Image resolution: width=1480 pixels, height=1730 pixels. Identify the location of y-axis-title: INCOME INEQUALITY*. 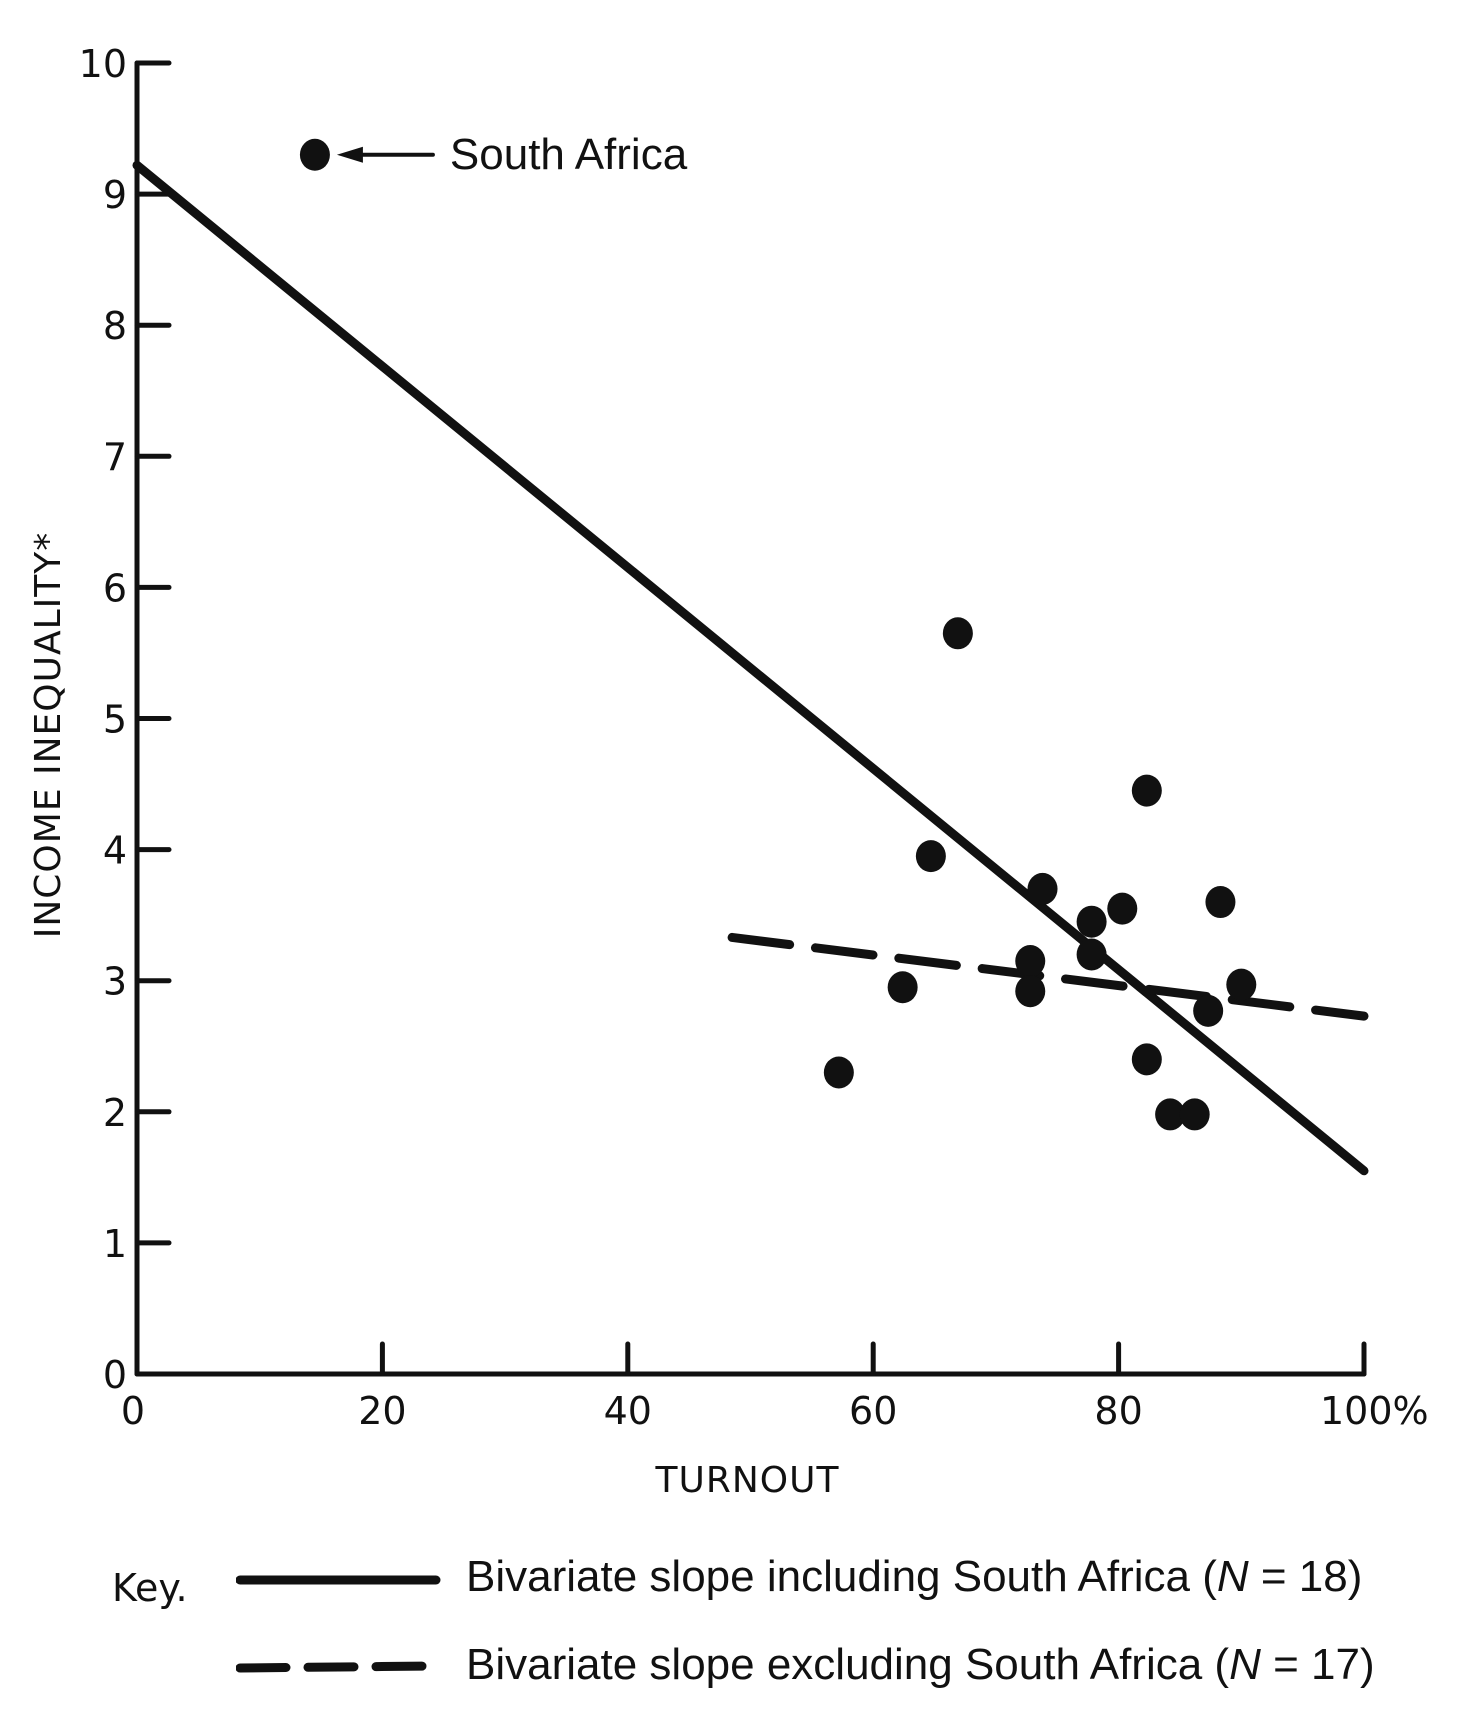
(48, 735).